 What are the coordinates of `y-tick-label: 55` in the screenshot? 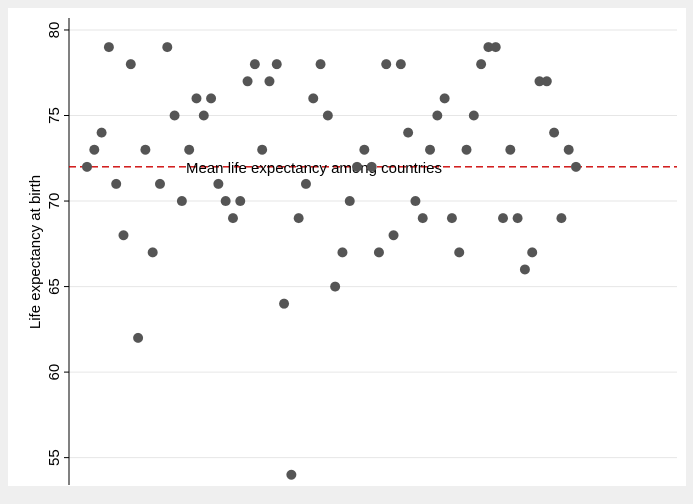 It's located at (54, 457).